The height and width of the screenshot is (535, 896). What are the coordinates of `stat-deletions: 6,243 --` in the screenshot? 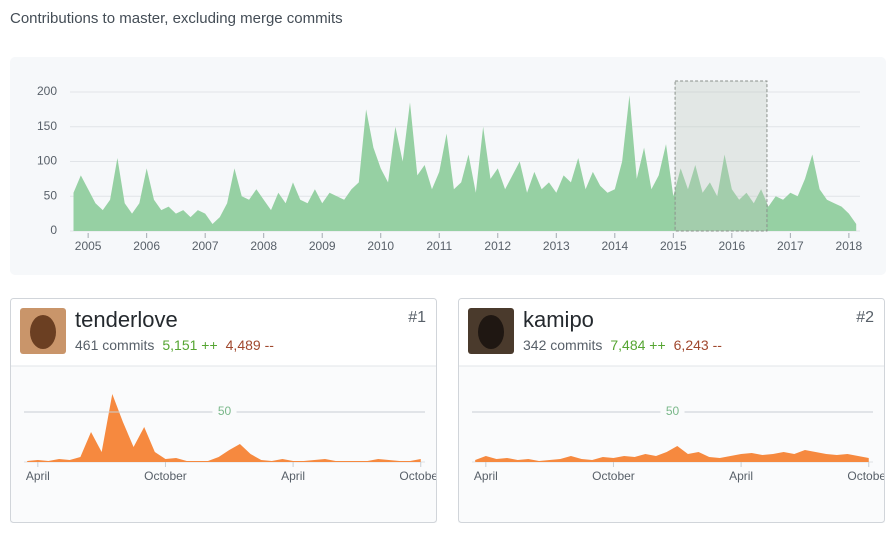 It's located at (698, 345).